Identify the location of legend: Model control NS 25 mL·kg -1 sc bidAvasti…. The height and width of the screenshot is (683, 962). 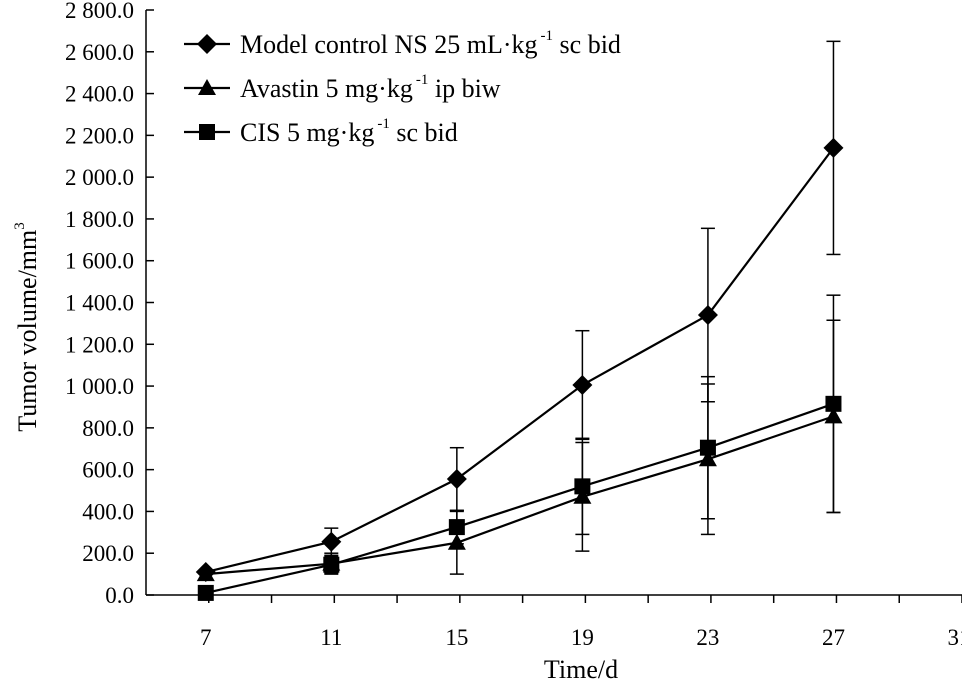
(402, 87).